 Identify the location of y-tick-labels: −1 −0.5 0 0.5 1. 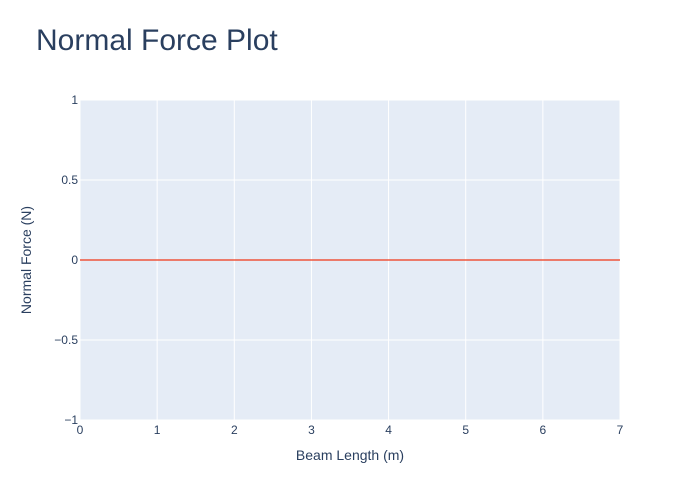
(66, 260).